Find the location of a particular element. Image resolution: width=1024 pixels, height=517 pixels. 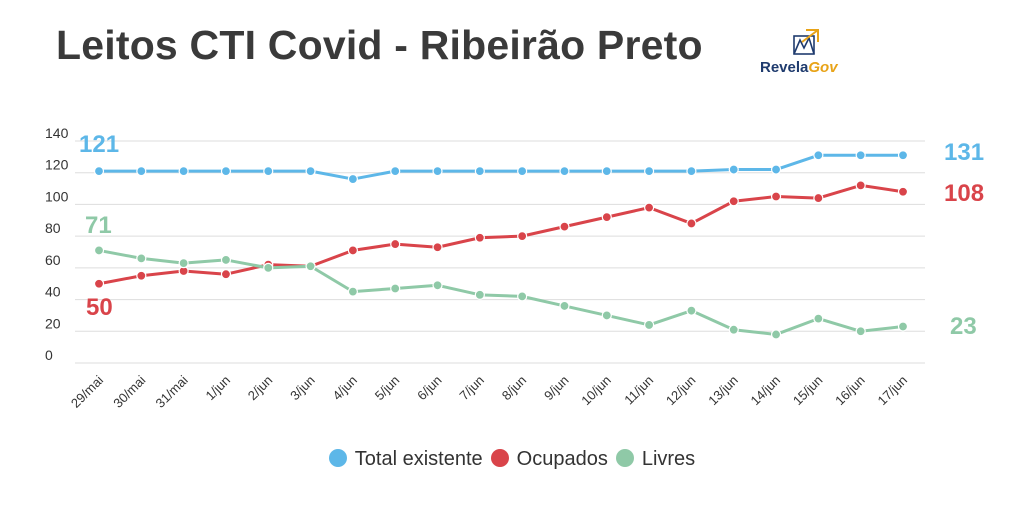

chart-title: Leitos CTI Covid - Ribeirão Preto is located at coordinates (379, 45).